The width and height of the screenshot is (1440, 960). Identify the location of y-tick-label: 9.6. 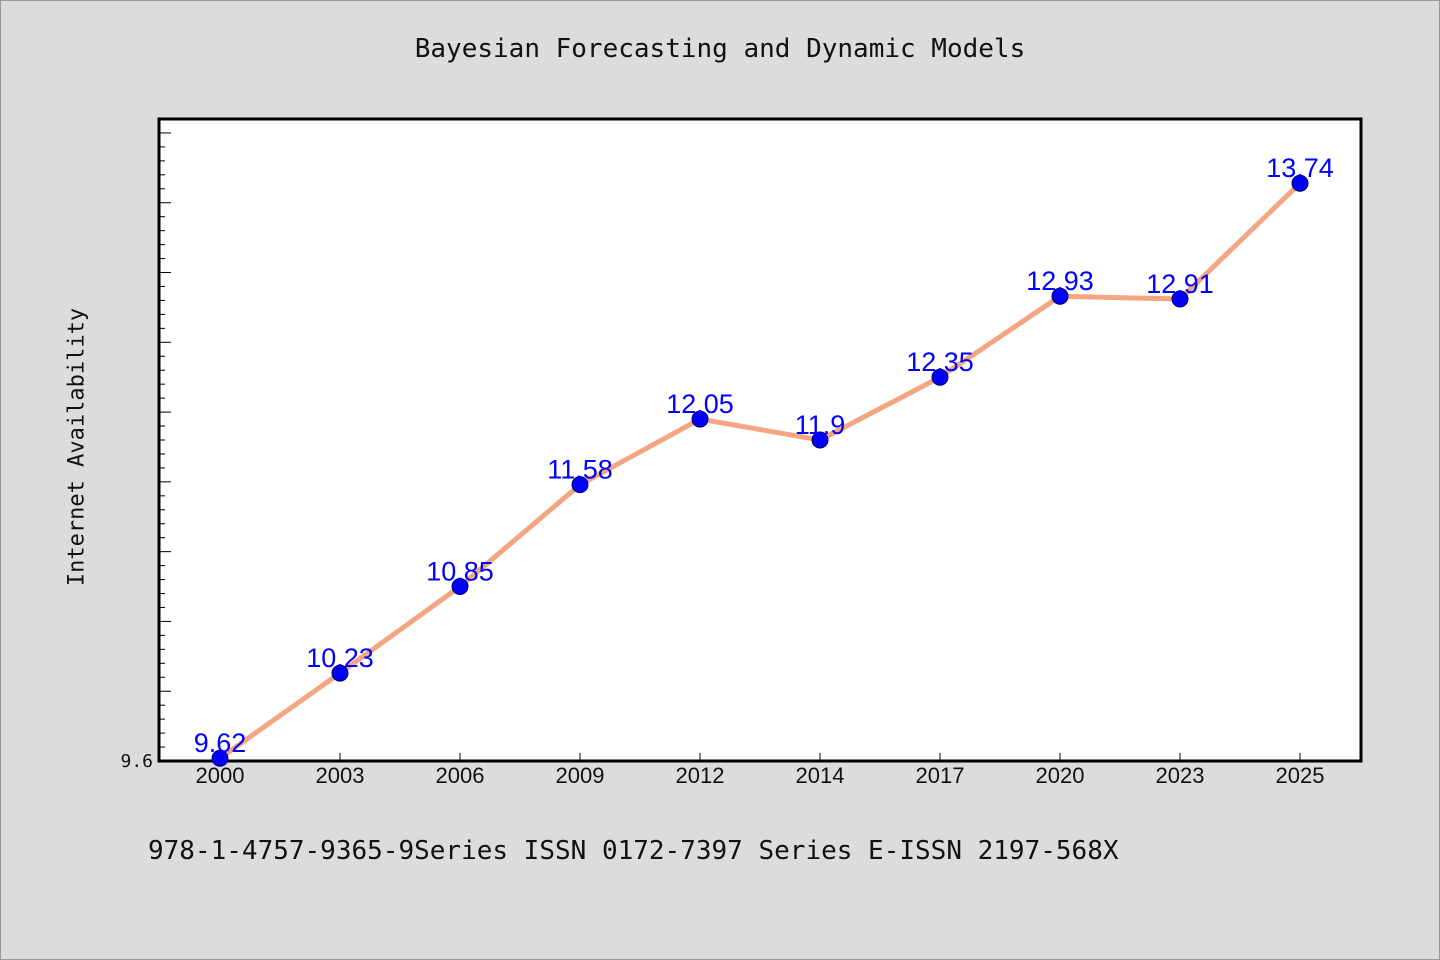
(136, 761).